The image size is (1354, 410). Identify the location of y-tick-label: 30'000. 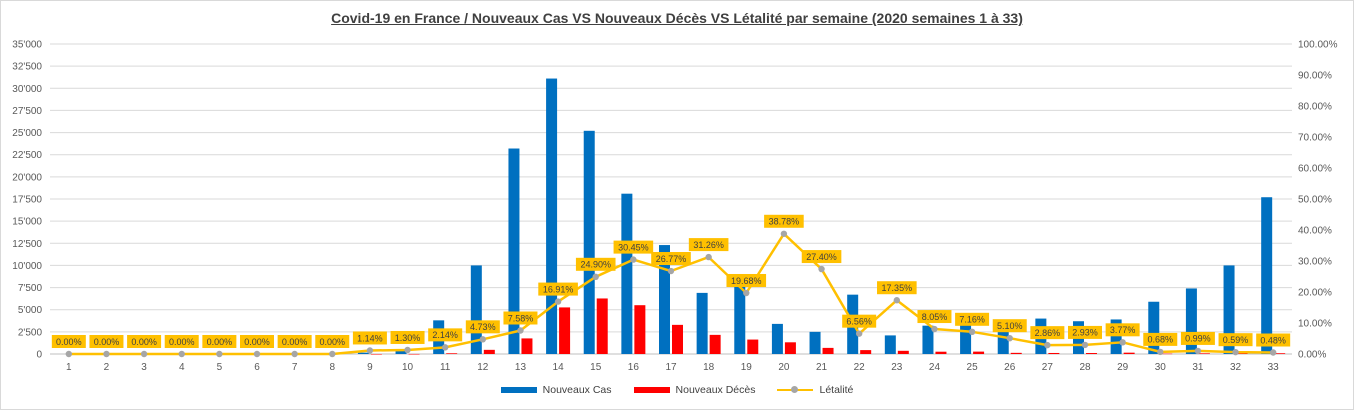
(27, 89).